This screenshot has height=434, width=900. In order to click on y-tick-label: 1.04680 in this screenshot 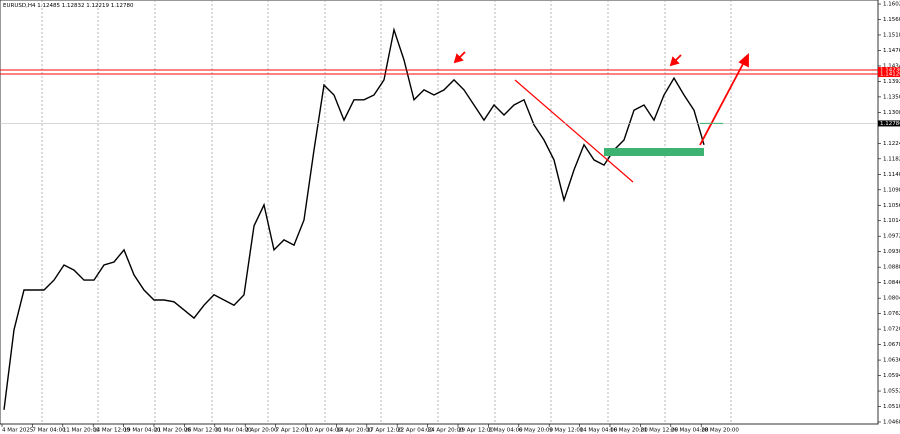, I will do `click(891, 423)`.